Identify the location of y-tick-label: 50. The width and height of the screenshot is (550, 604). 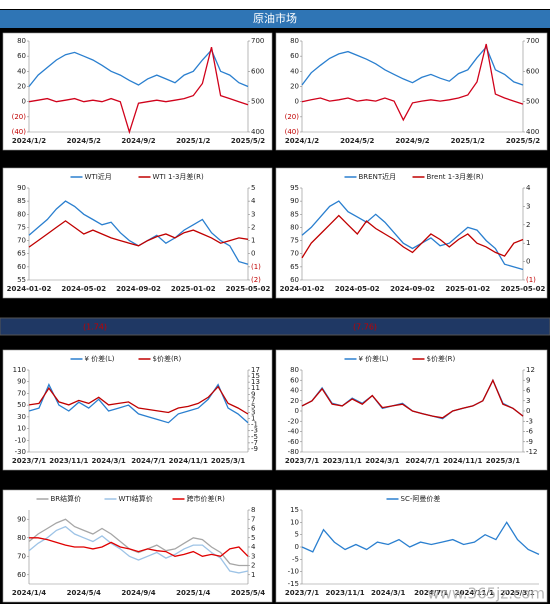
(21, 405).